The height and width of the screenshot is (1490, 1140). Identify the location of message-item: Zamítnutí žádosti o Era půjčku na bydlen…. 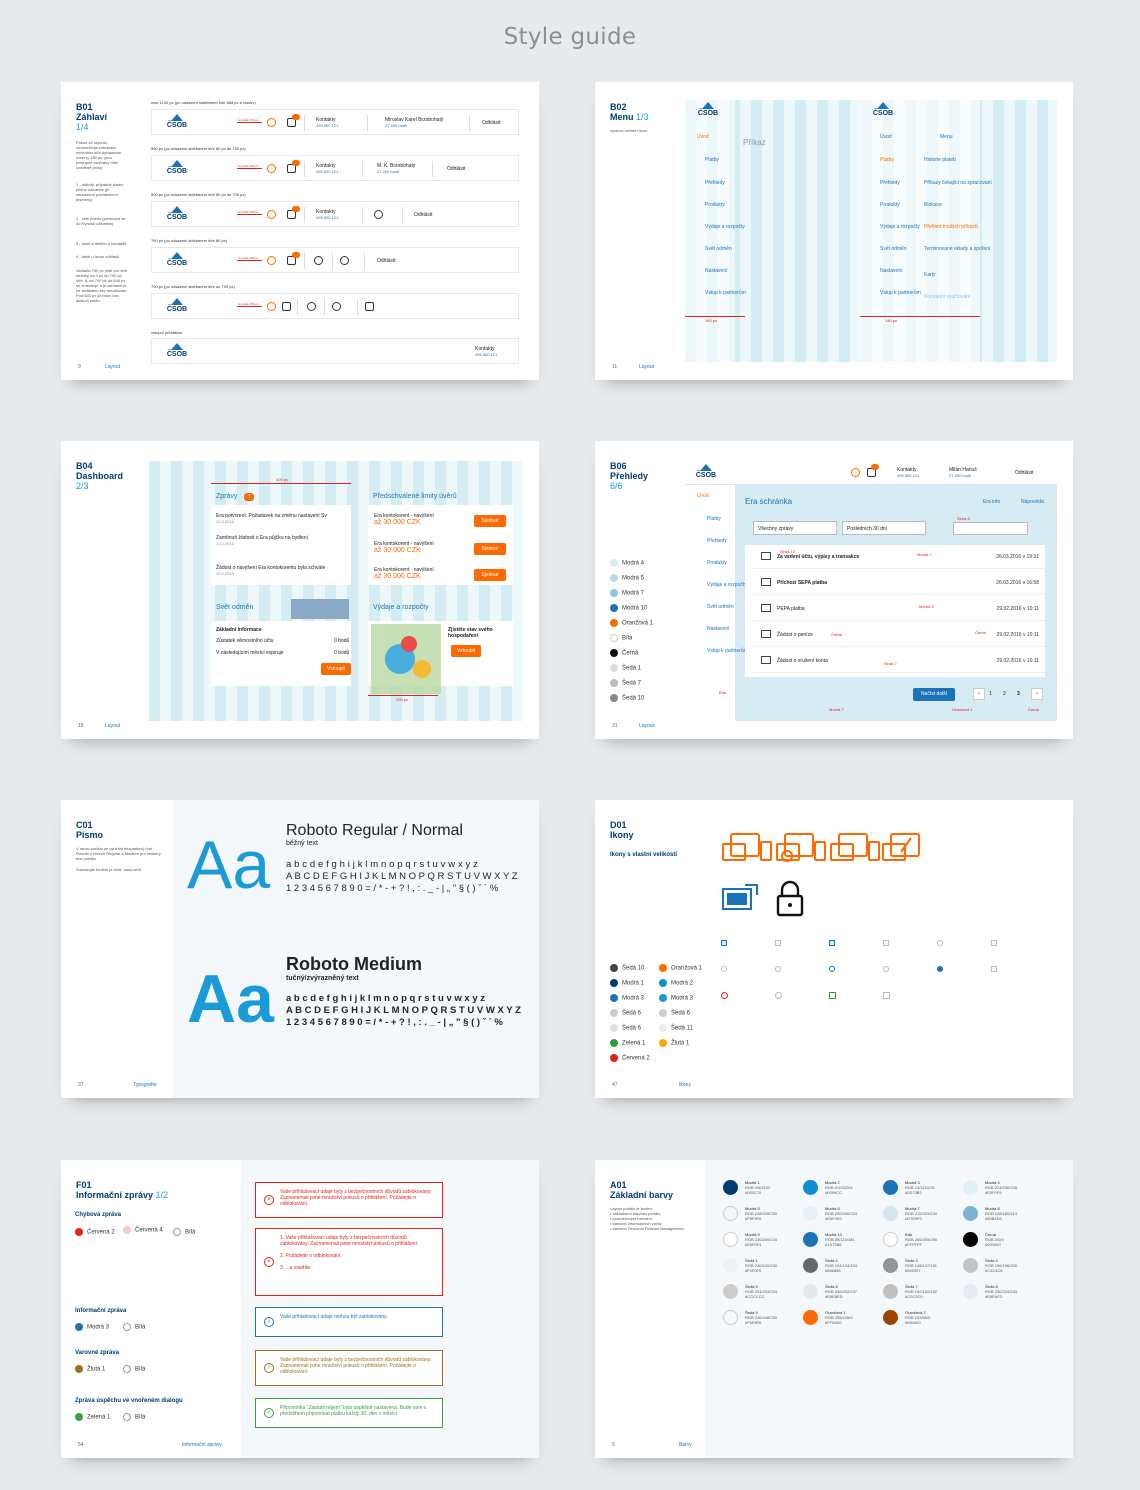
(262, 540).